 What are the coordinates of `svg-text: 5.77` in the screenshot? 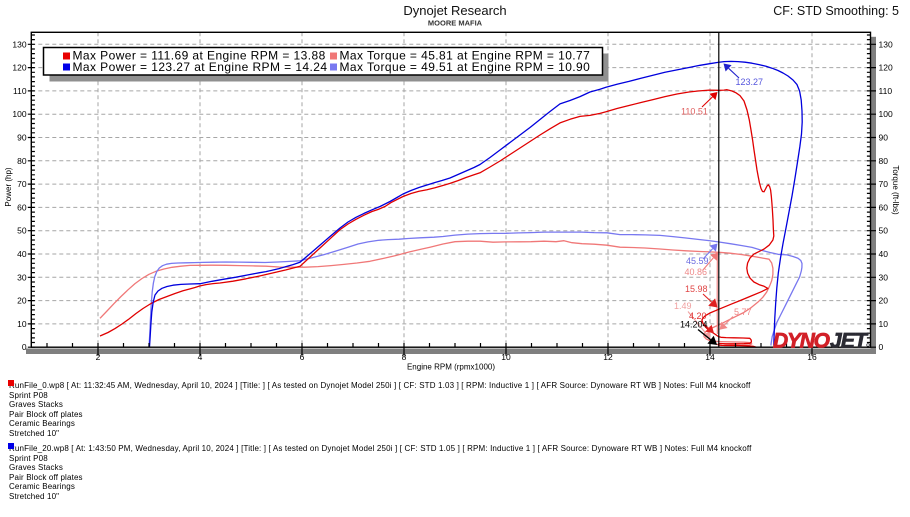 It's located at (743, 312).